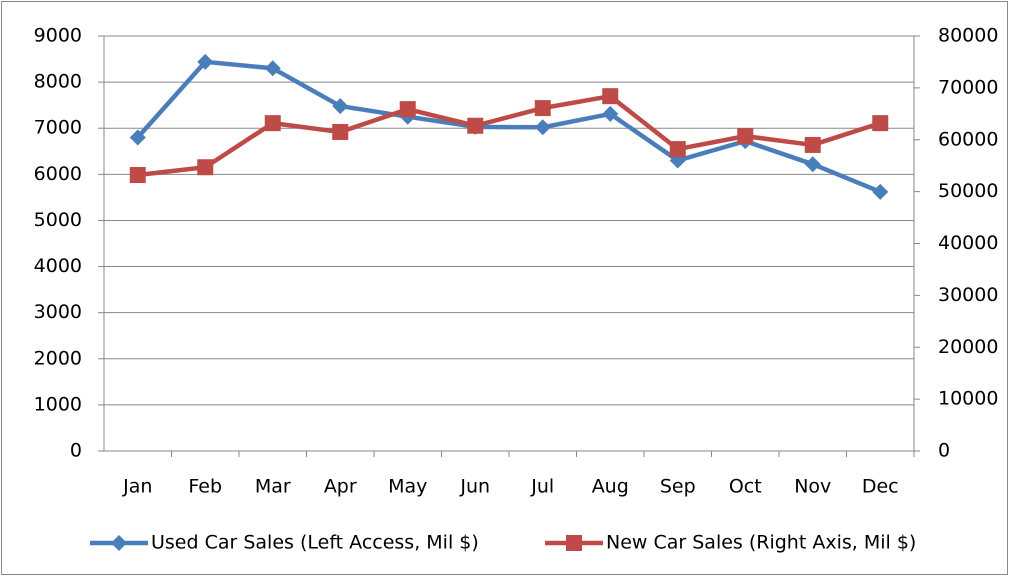  What do you see at coordinates (745, 487) in the screenshot?
I see `x-tick-label: Oct` at bounding box center [745, 487].